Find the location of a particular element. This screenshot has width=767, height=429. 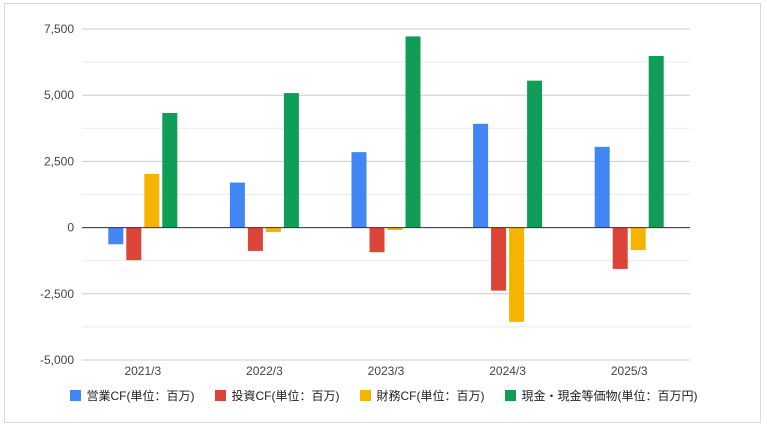

legend-item: 現金・現金等価物(単位：百万円) is located at coordinates (601, 395).